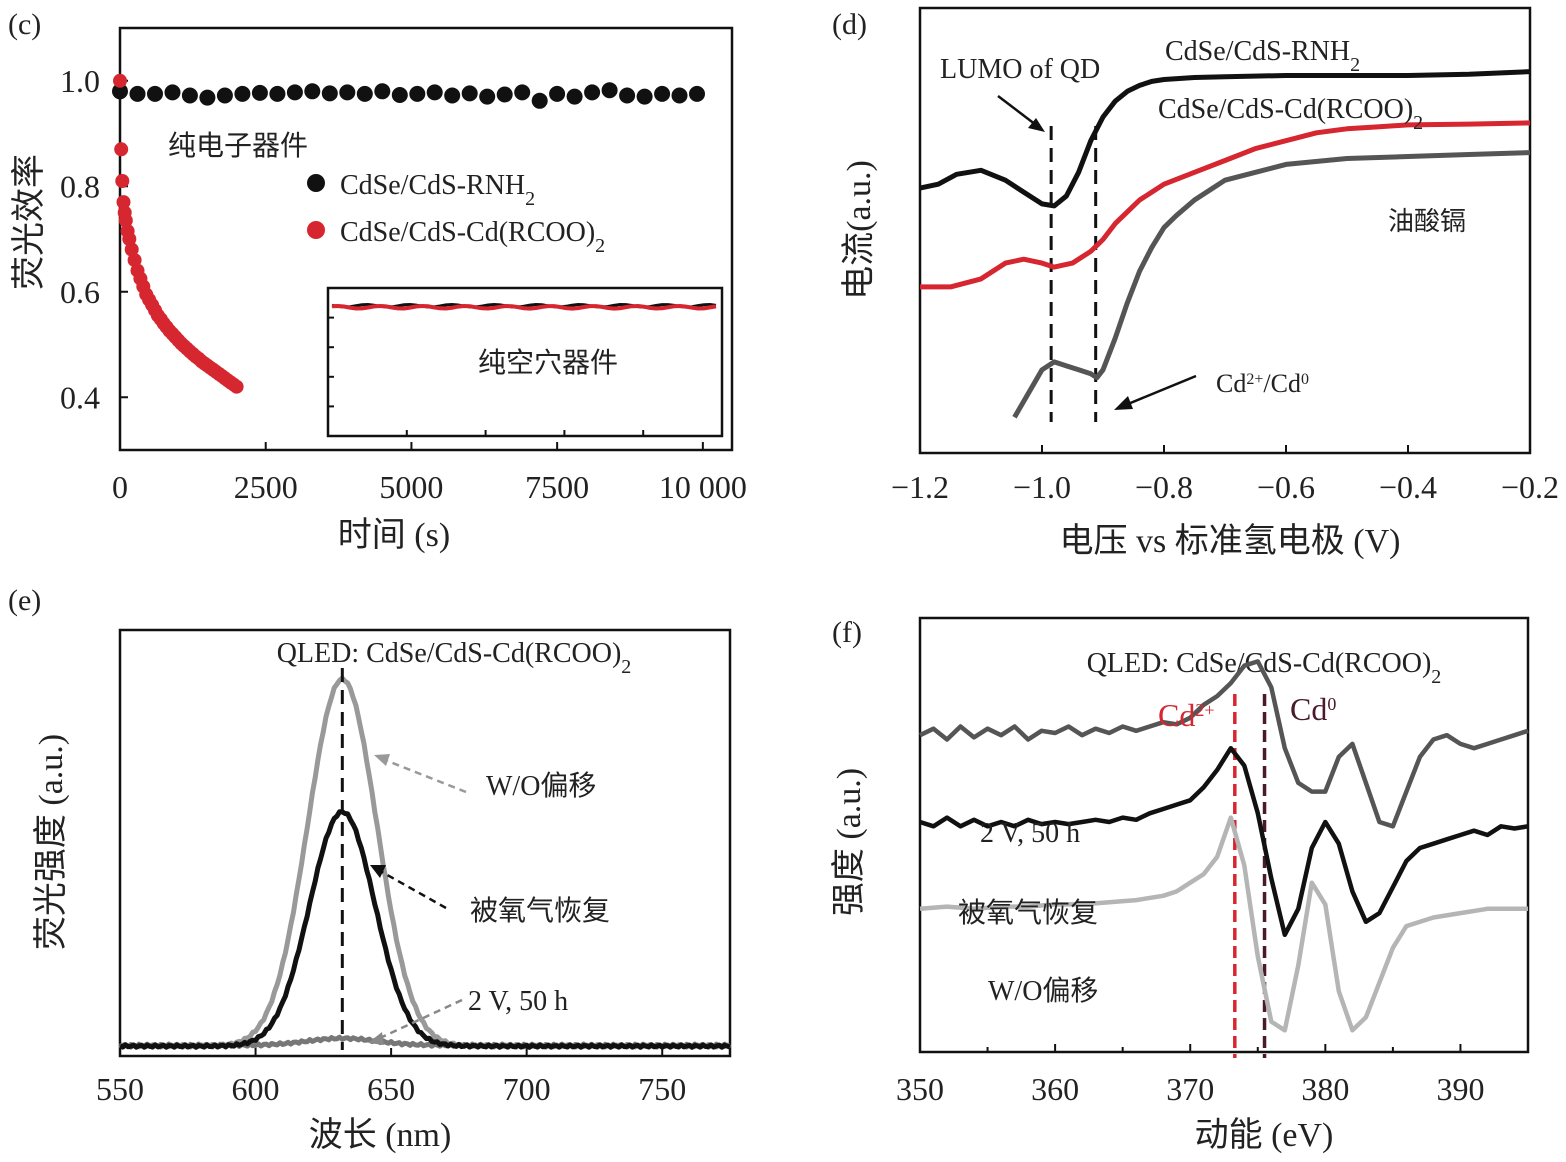 The height and width of the screenshot is (1162, 1566). What do you see at coordinates (425, 776) in the screenshot?
I see `arrow-wo-bias-e` at bounding box center [425, 776].